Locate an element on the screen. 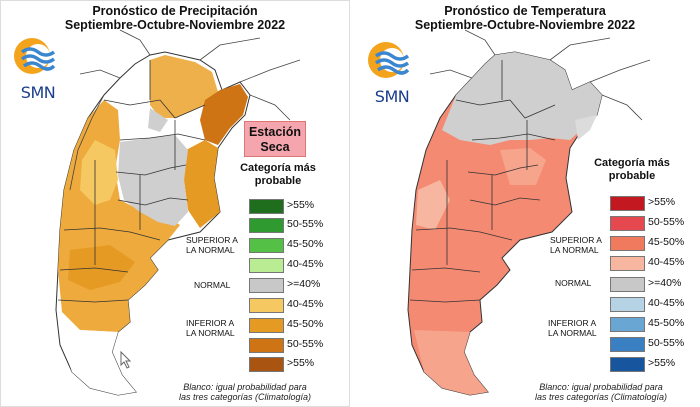  title-line-1: Pronóstico de Precipitación is located at coordinates (175, 11).